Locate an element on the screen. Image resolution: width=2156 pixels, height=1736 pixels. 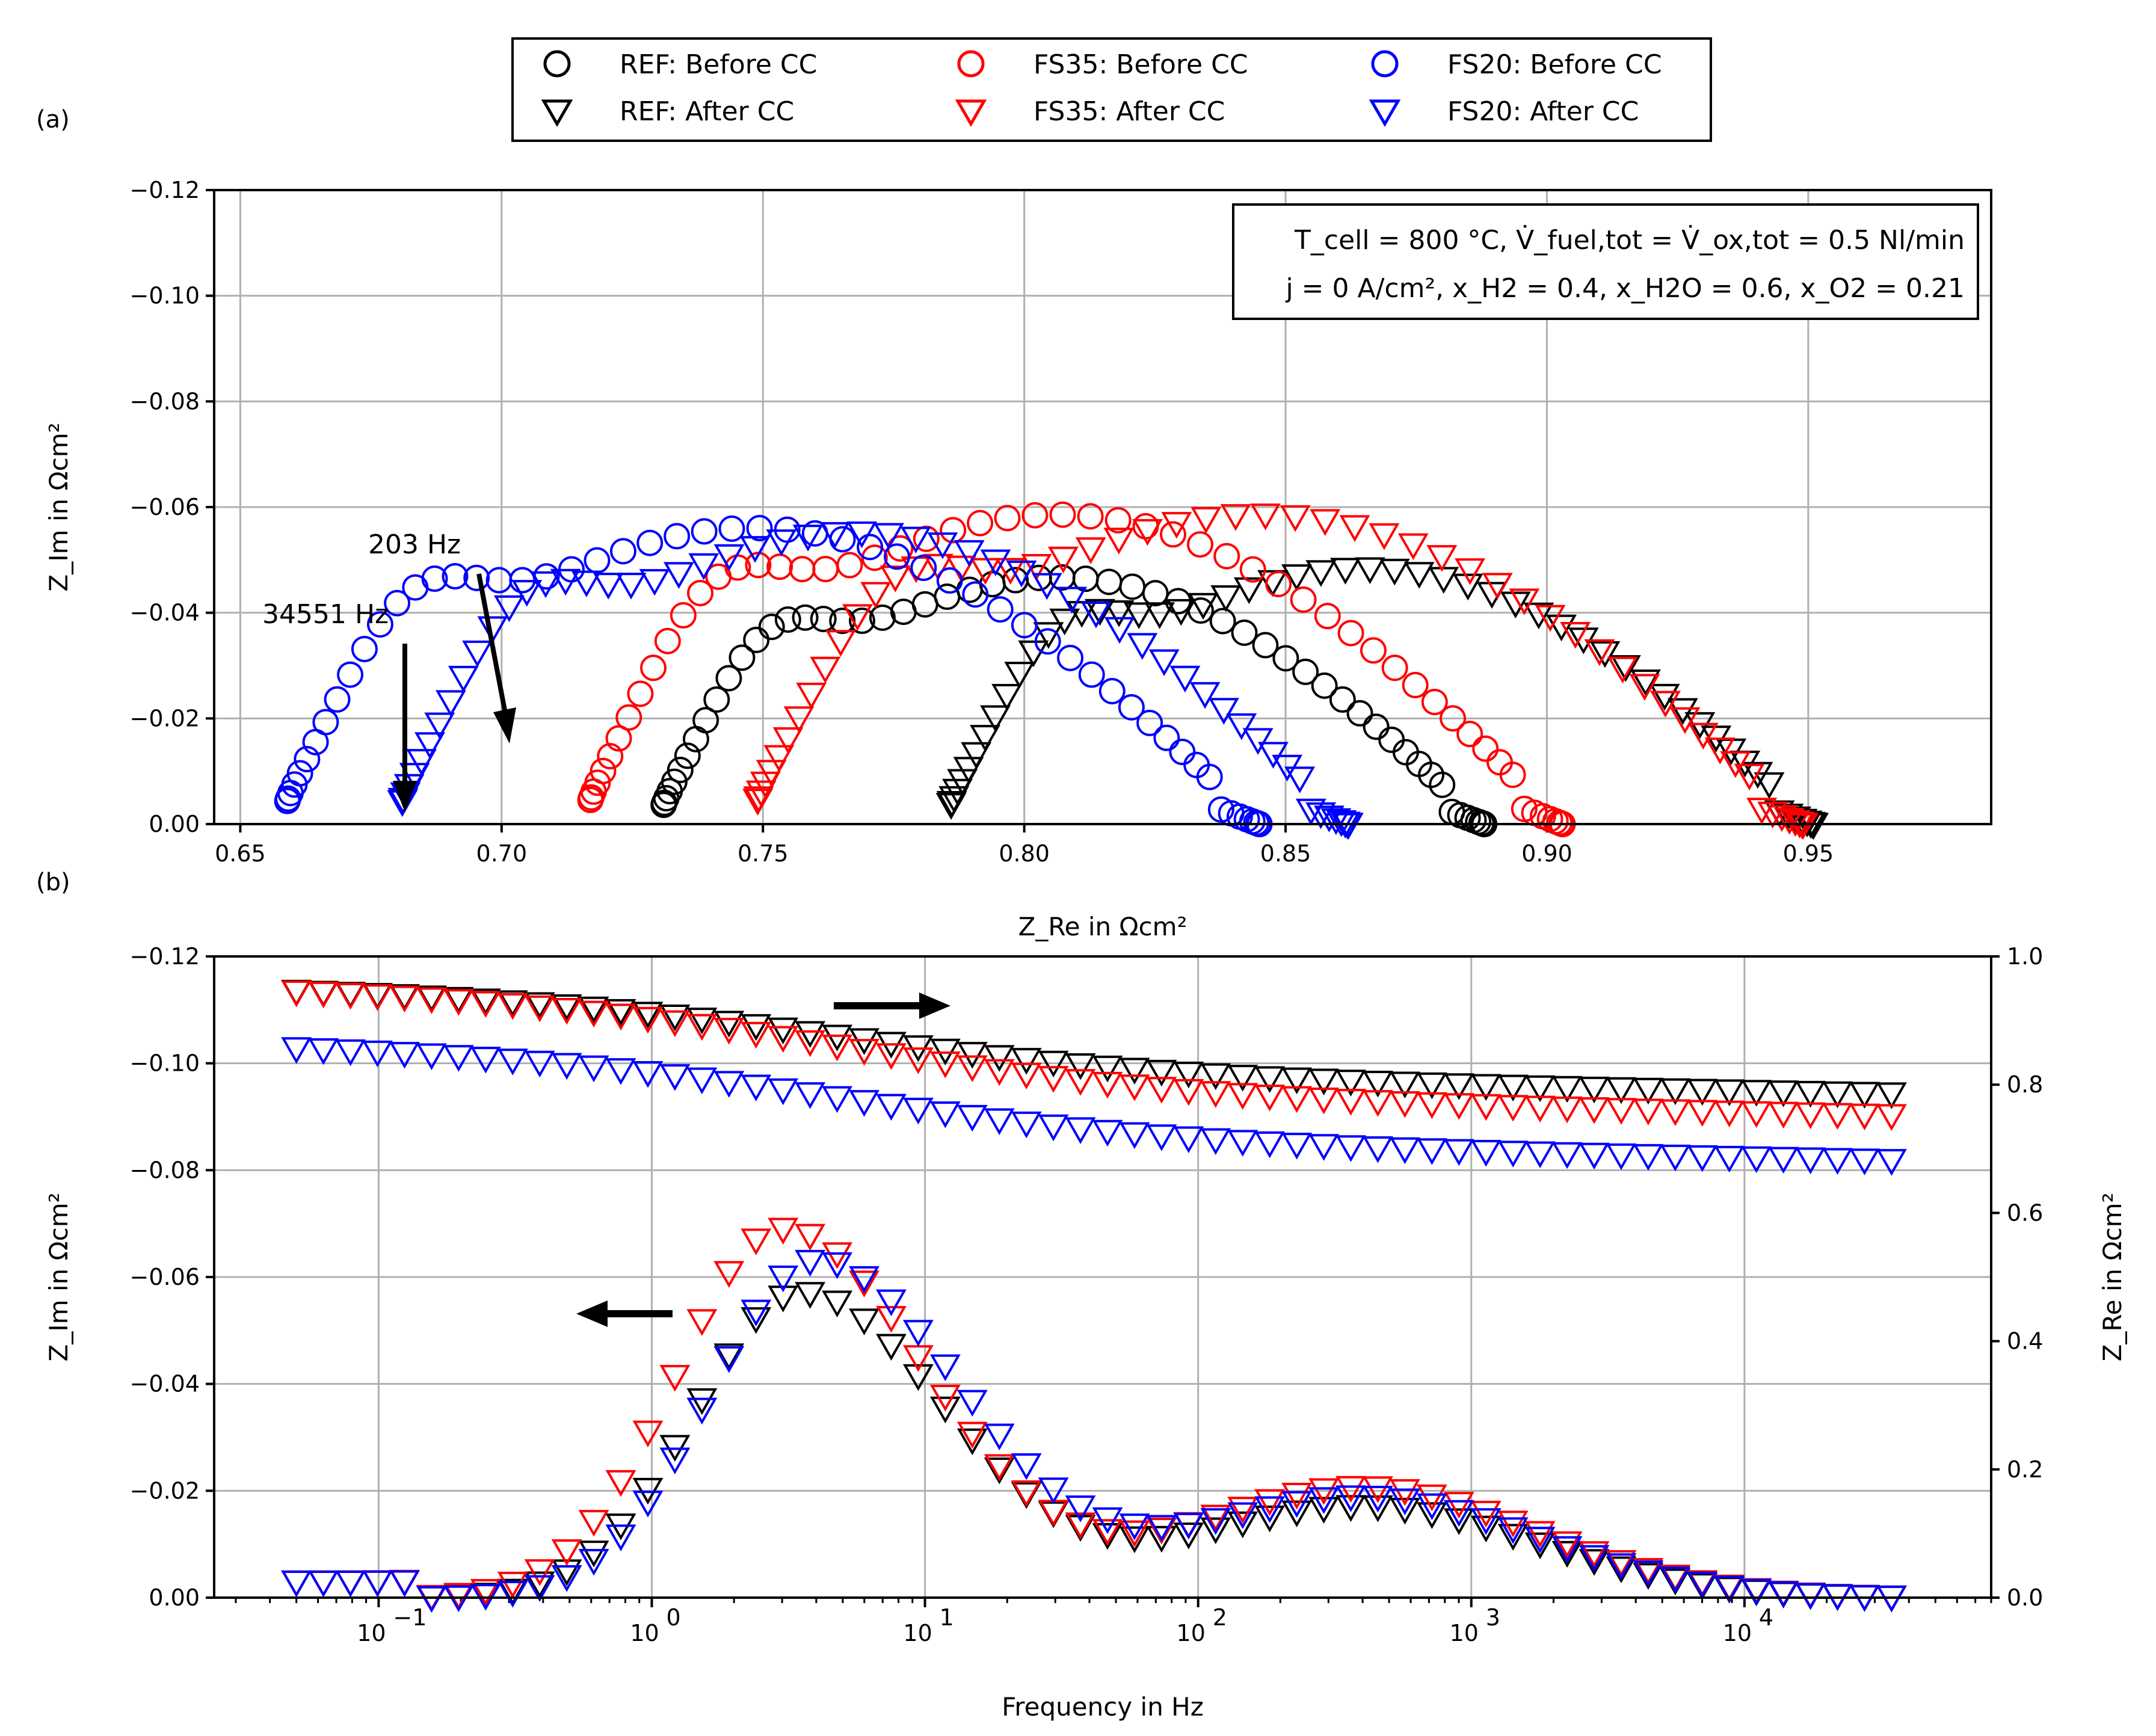
nyquist-x-tick-label: 0.65 is located at coordinates (241, 853).